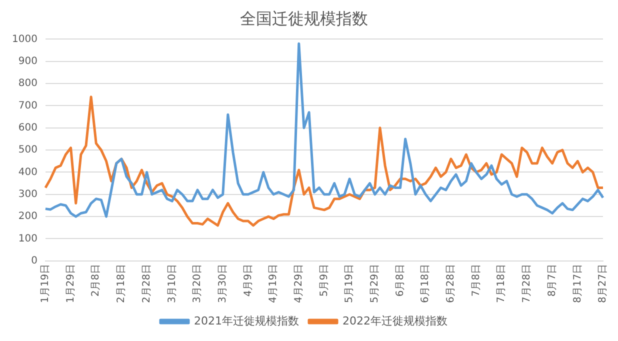 The width and height of the screenshot is (618, 341). Describe the element at coordinates (248, 280) in the screenshot. I see `x-tick-label: 4月9日` at that location.